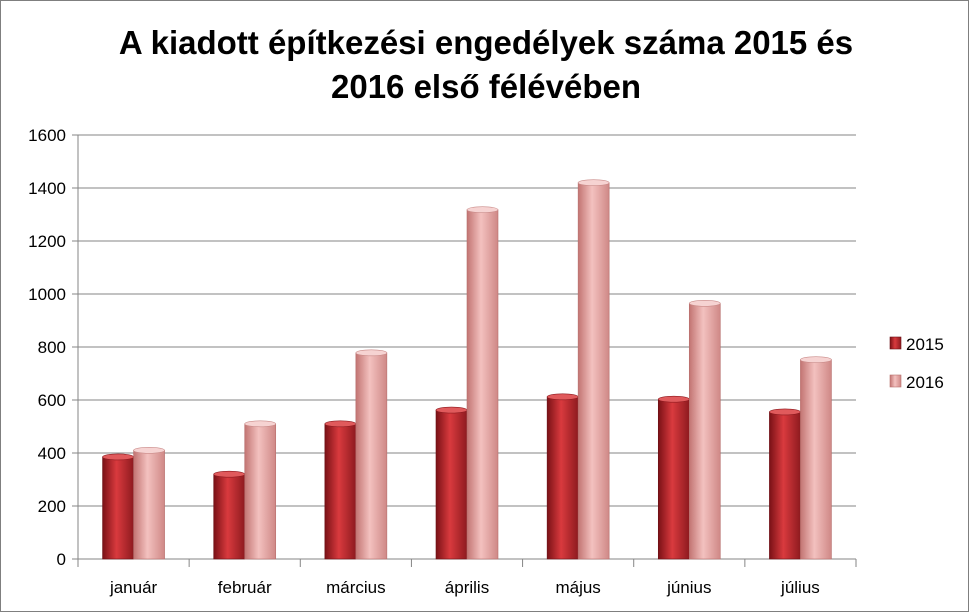 Image resolution: width=969 pixels, height=612 pixels. What do you see at coordinates (52, 347) in the screenshot?
I see `y-tick-label: 800` at bounding box center [52, 347].